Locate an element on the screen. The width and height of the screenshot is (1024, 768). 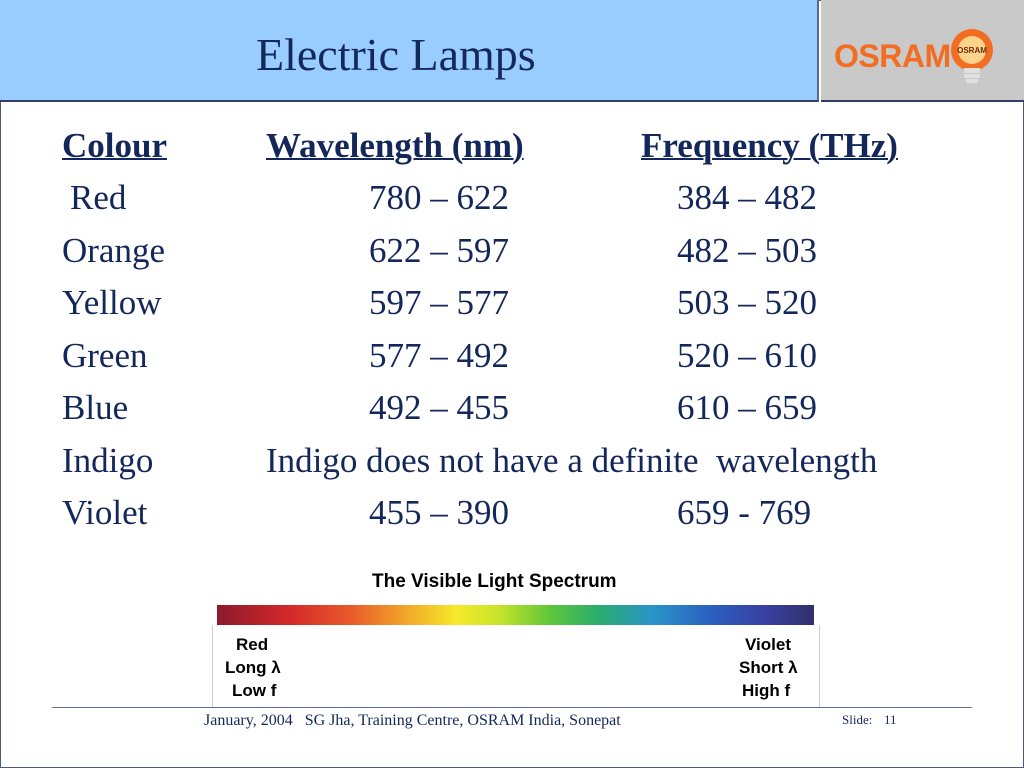
spectrum-right-label-1: Violet is located at coordinates (768, 644).